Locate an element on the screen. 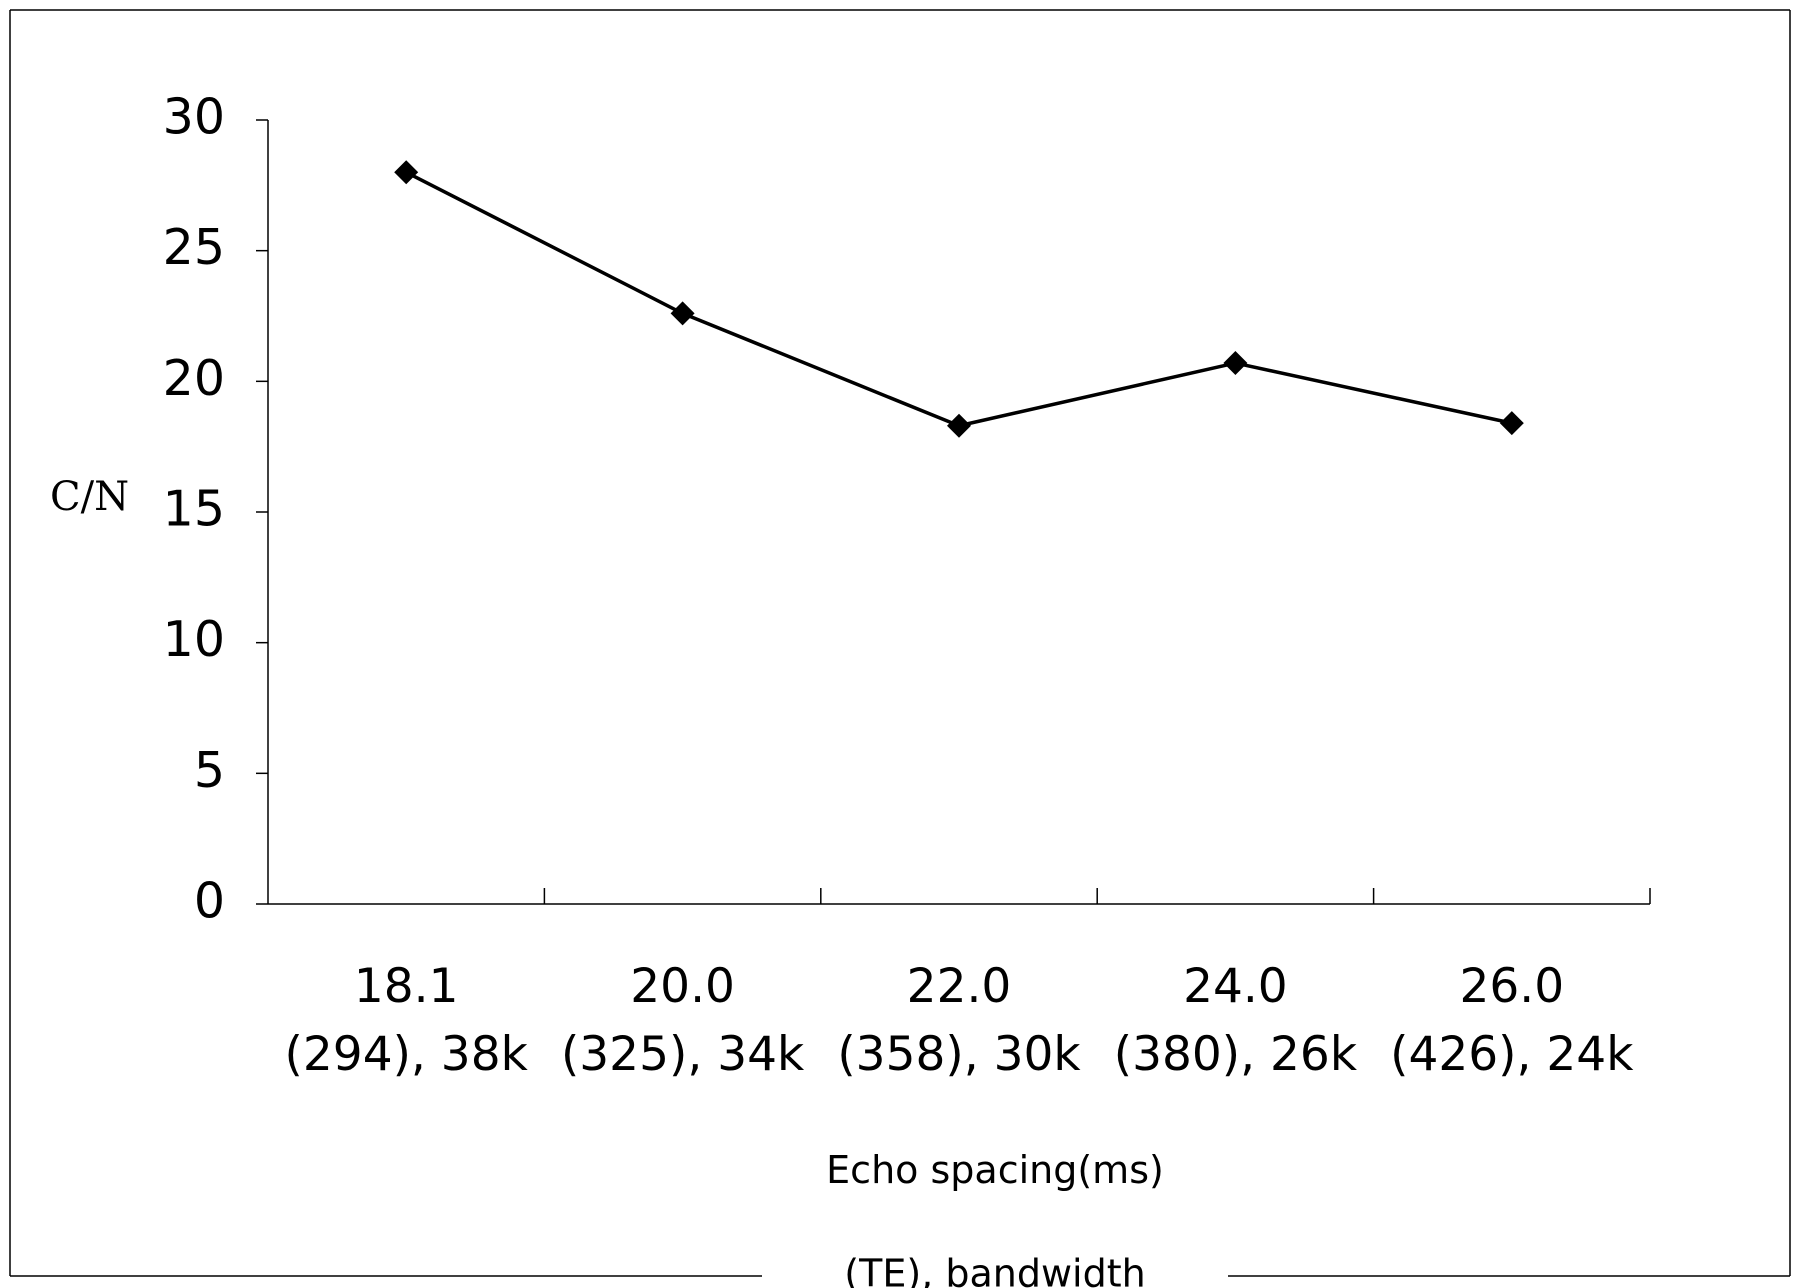 This screenshot has height=1288, width=1800. y-tick-label: 20 is located at coordinates (194, 378).